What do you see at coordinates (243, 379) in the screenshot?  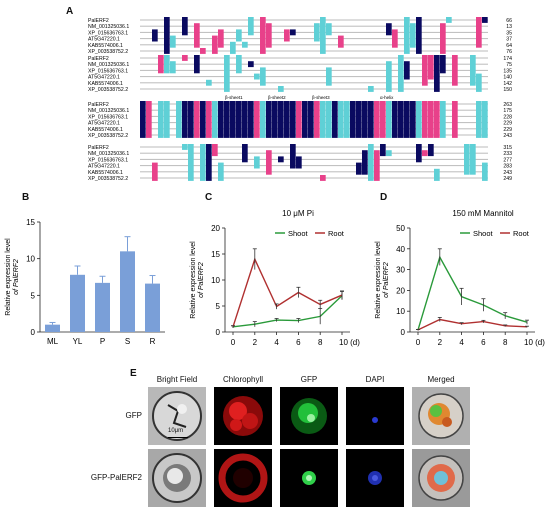 I see `col-header-chlorophyll: Chlorophyll` at bounding box center [243, 379].